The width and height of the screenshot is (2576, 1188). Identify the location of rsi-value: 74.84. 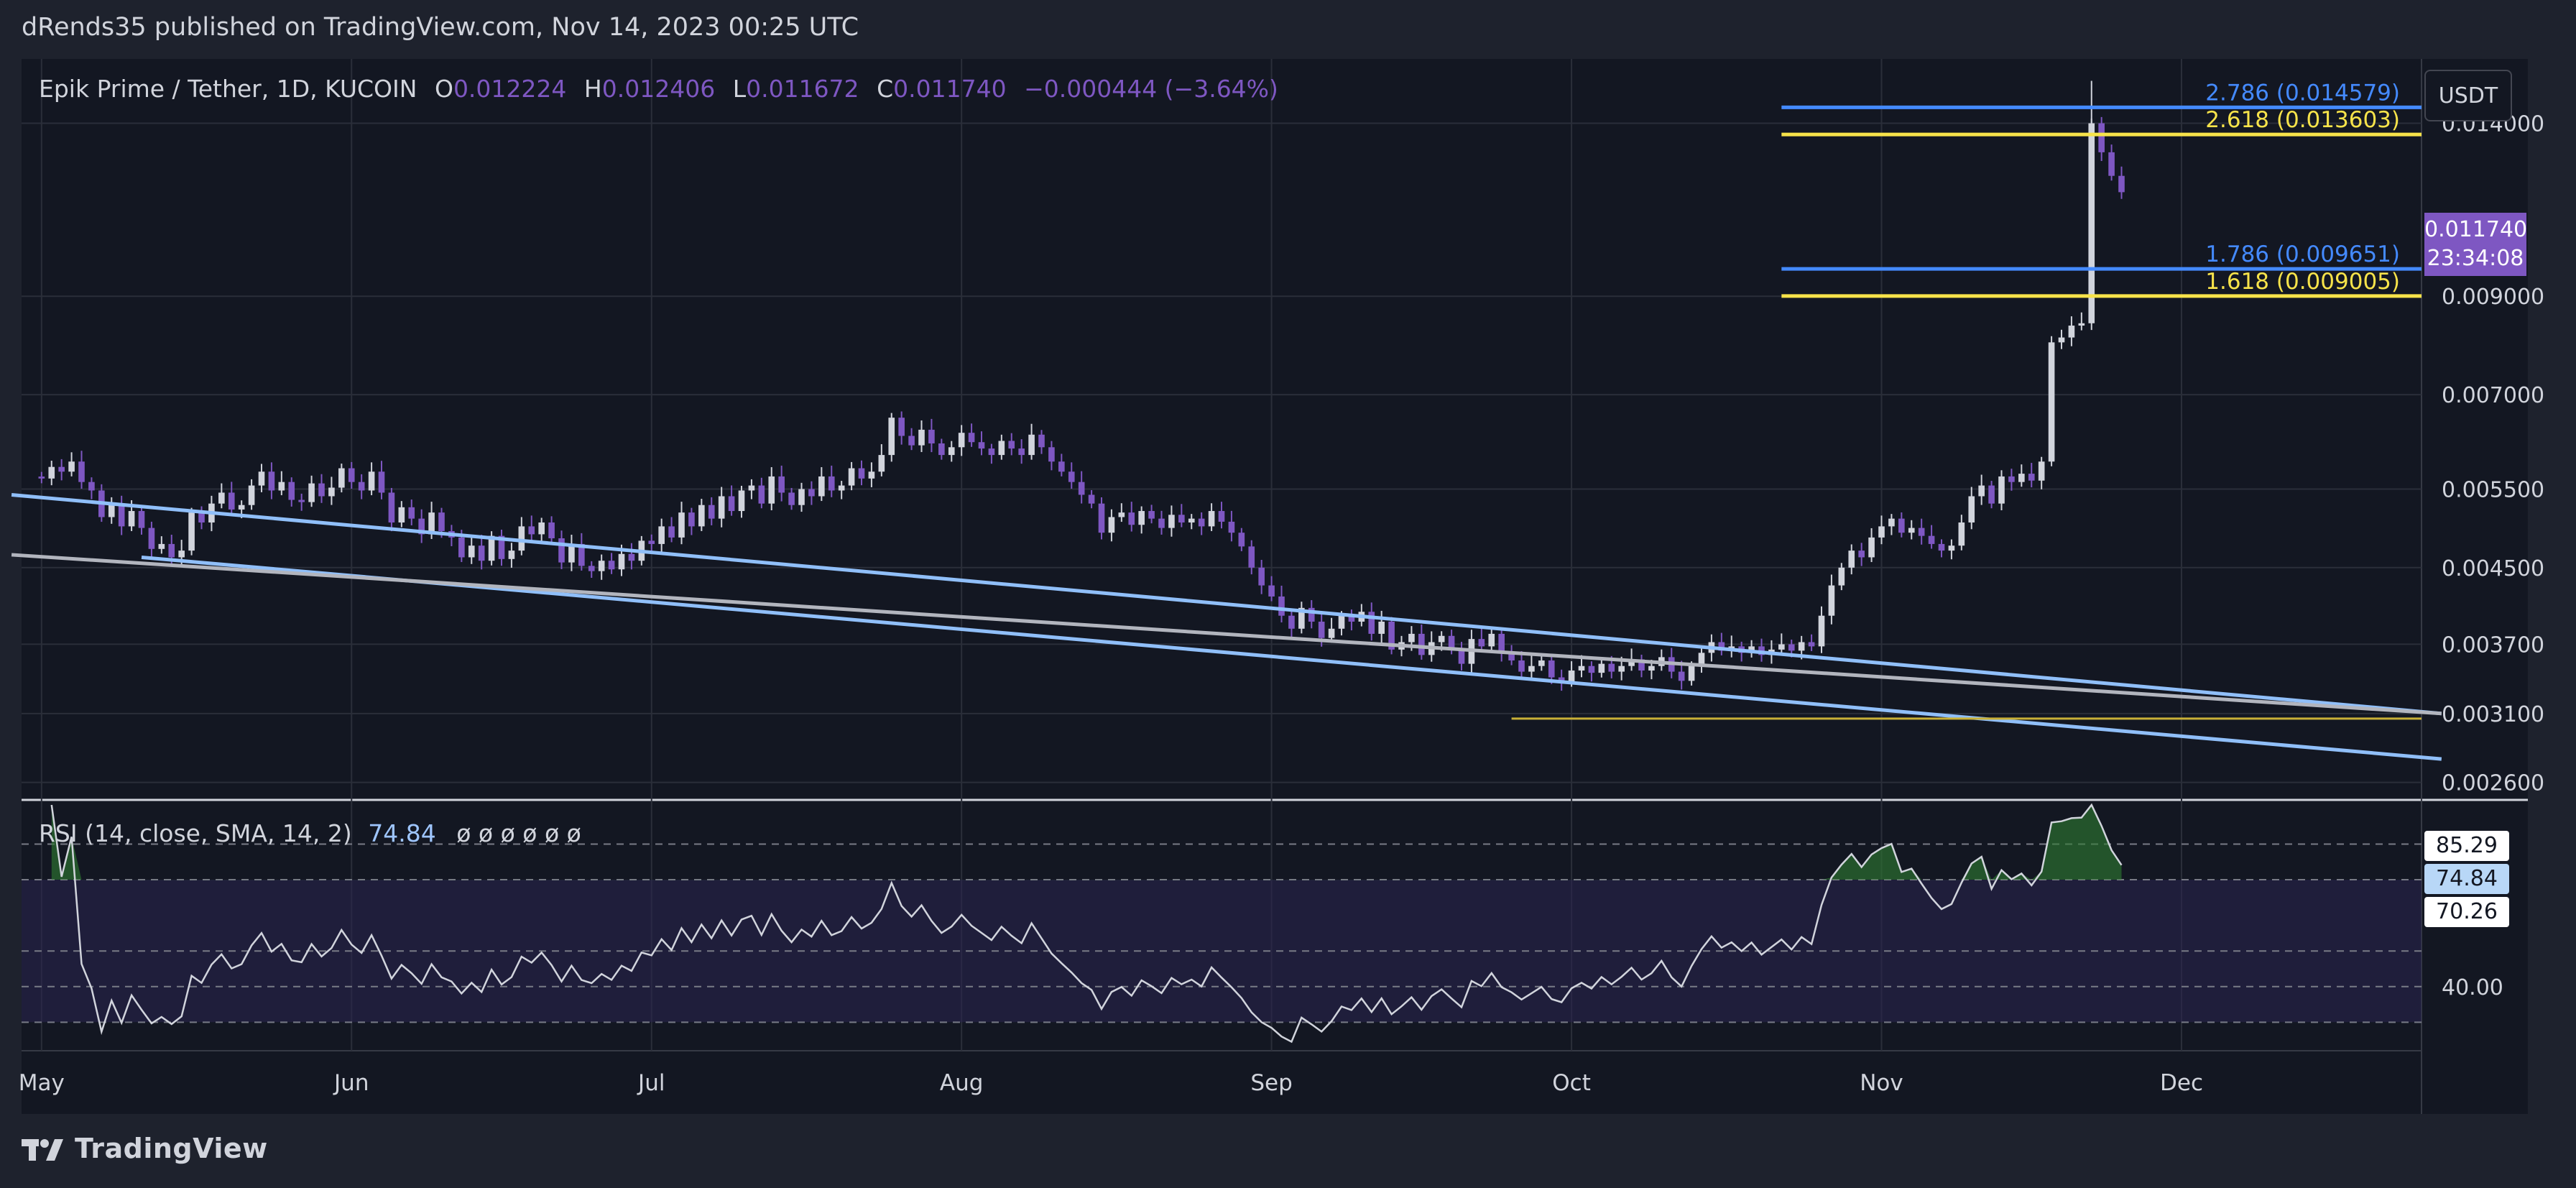
(402, 833).